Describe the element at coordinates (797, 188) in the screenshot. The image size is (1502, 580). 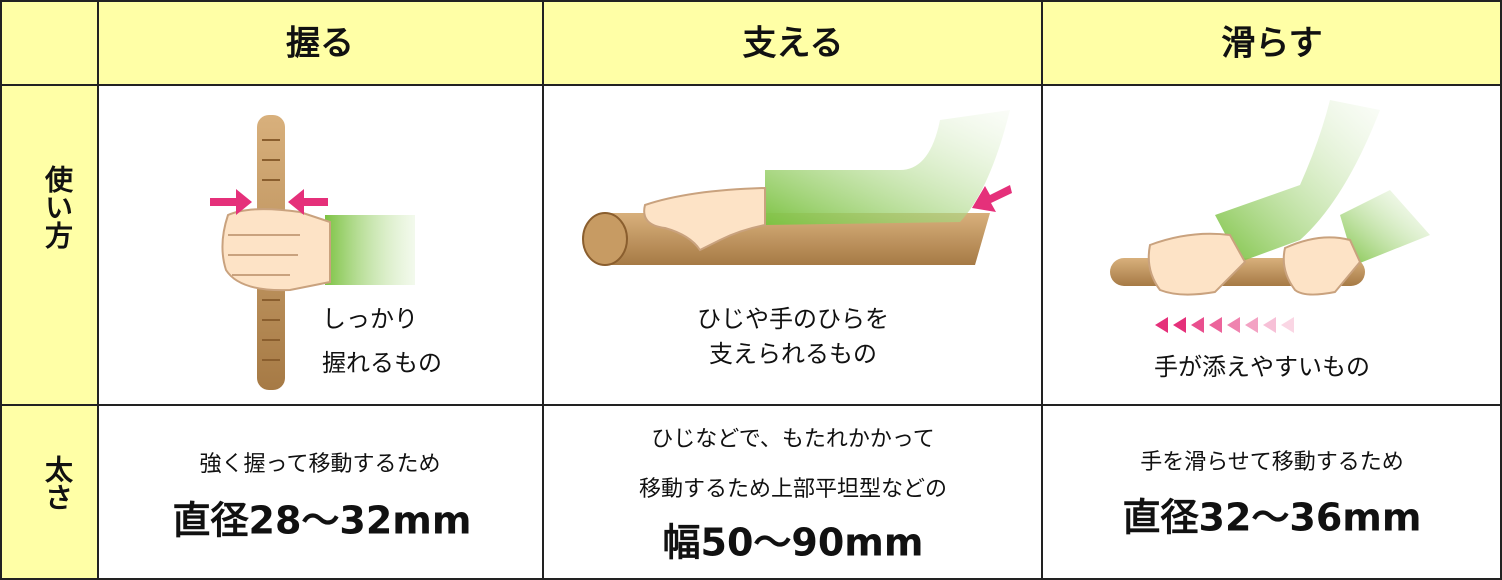
I see `support-illustration` at that location.